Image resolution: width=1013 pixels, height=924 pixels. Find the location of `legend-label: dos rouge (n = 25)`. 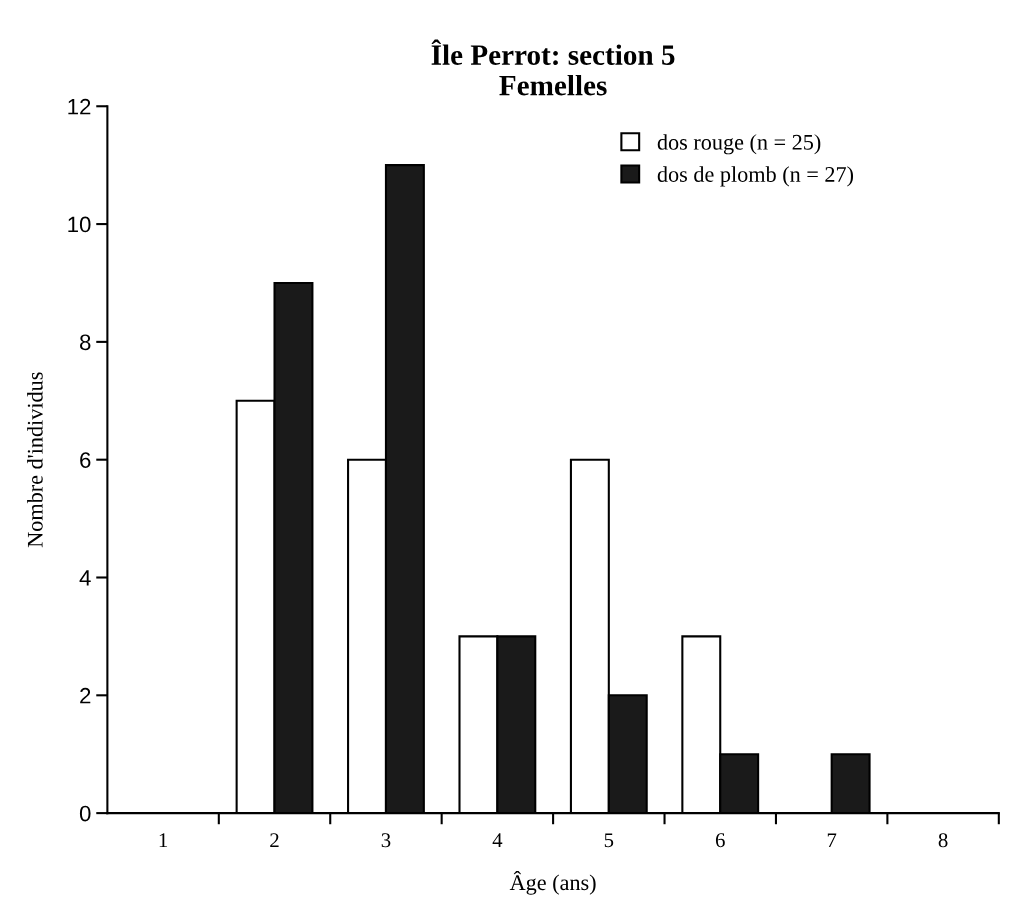

legend-label: dos rouge (n = 25) is located at coordinates (739, 144).